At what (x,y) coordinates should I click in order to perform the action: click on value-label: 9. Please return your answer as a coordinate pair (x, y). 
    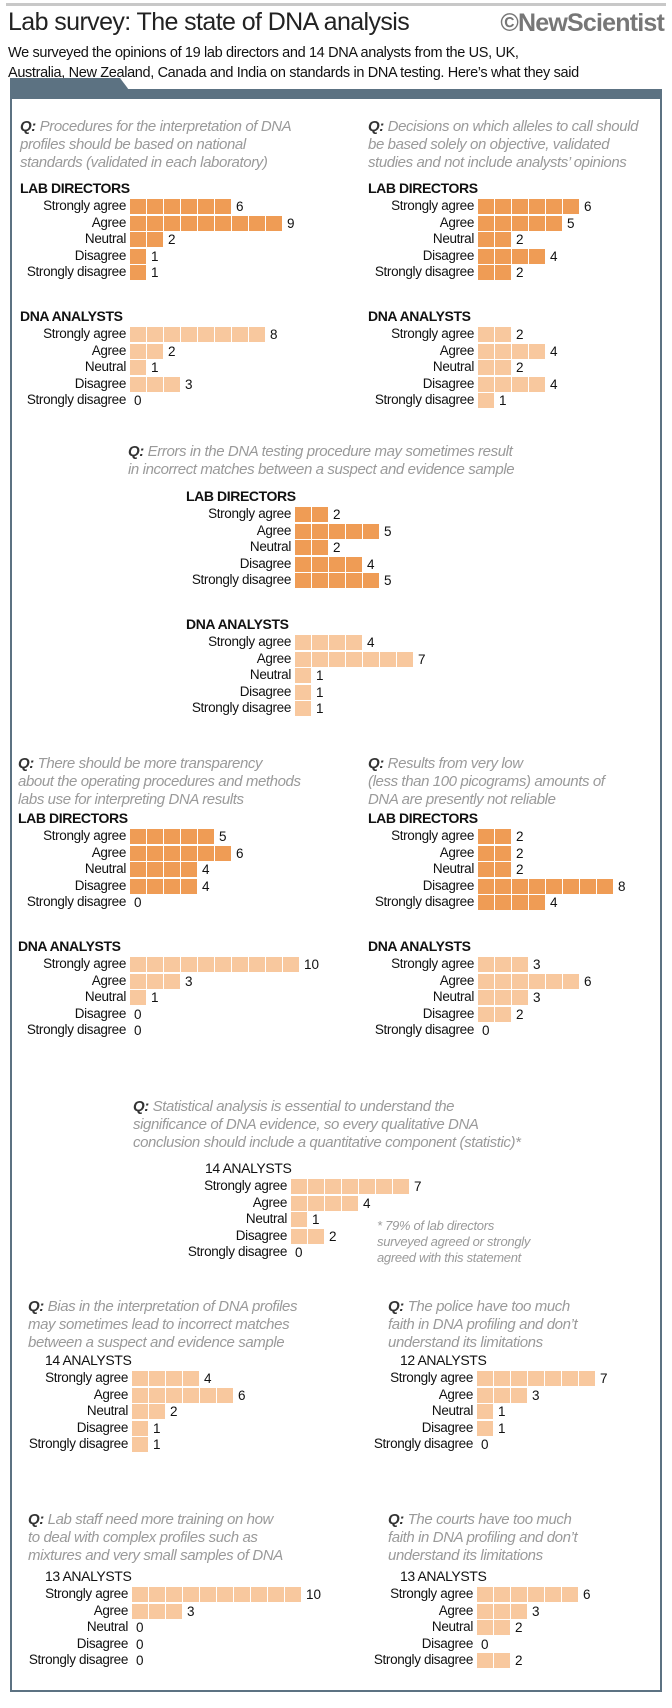
    Looking at the image, I should click on (291, 223).